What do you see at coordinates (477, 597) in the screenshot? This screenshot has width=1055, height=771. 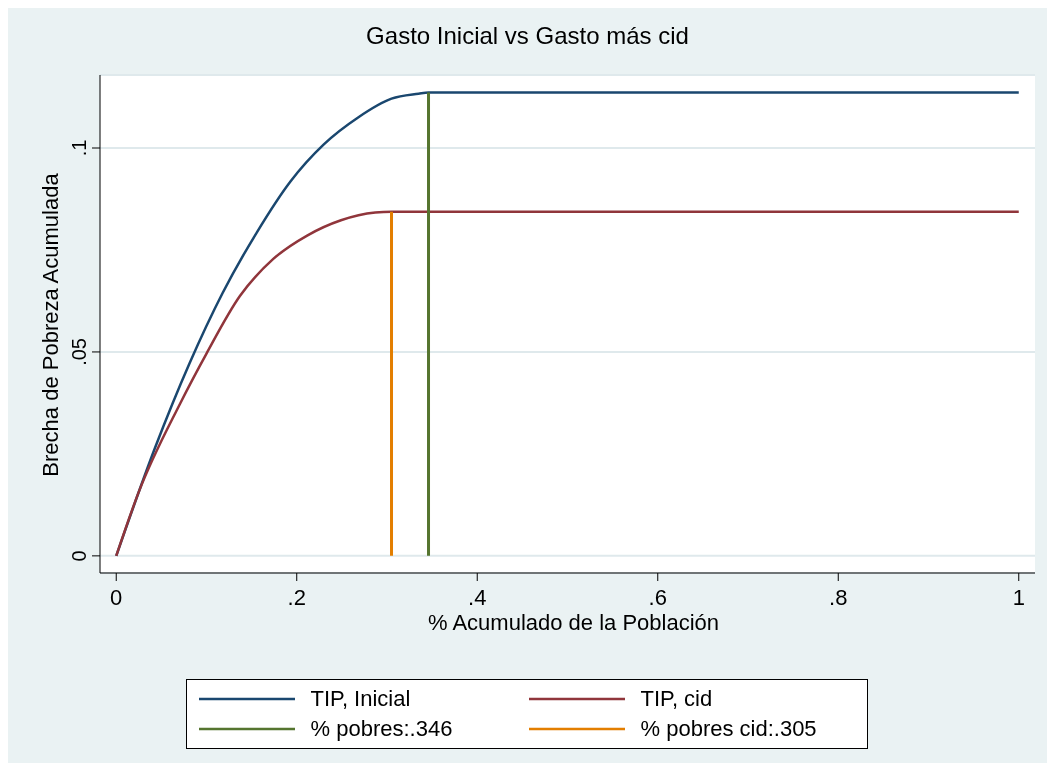 I see `x-tick-label: .4` at bounding box center [477, 597].